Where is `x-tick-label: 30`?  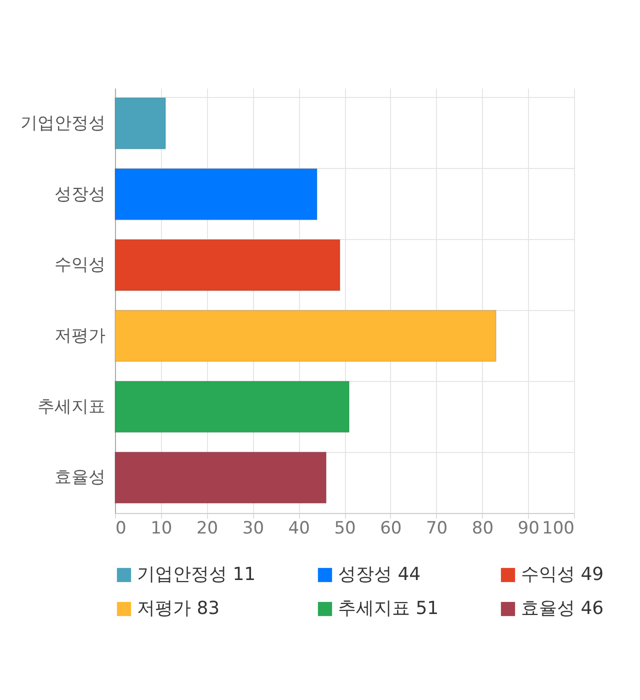
x-tick-label: 30 is located at coordinates (253, 528).